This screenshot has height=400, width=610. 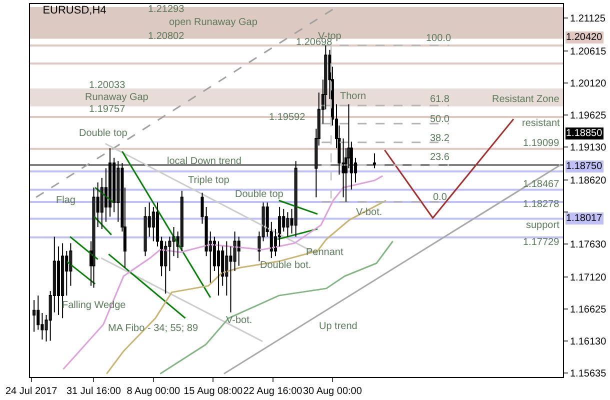 I want to click on y-tick-label: 1.16625, so click(x=588, y=310).